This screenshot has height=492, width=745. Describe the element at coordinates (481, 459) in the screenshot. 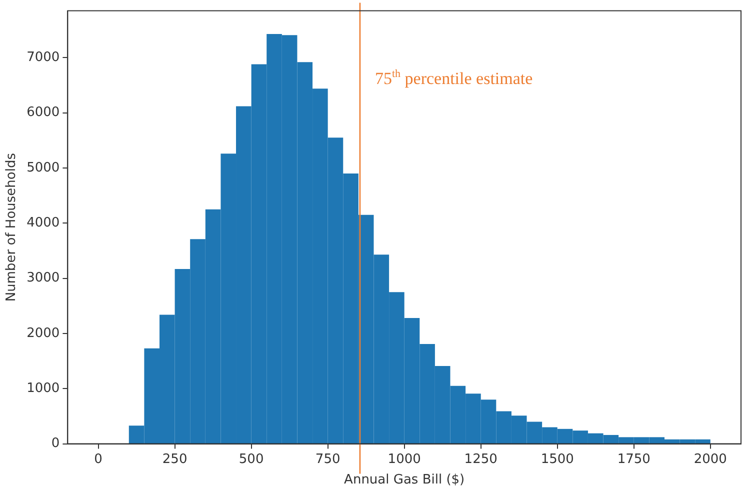

I see `x-tick-label: 1250` at that location.